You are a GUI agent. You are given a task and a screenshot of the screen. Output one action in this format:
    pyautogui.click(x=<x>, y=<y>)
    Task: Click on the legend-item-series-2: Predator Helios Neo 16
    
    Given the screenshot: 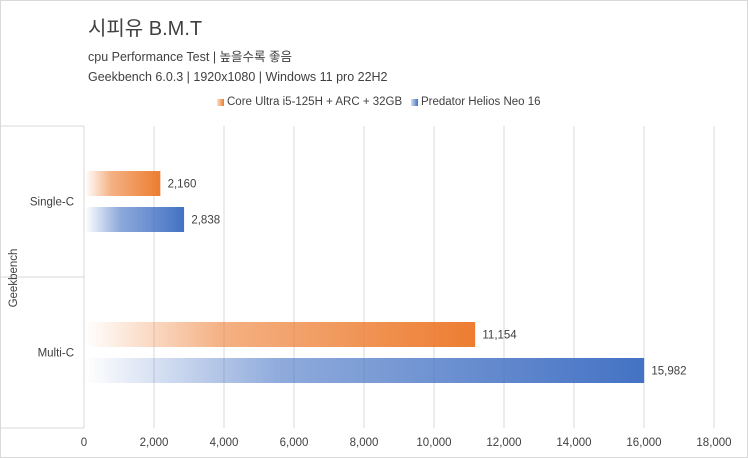 What is the action you would take?
    pyautogui.click(x=476, y=102)
    